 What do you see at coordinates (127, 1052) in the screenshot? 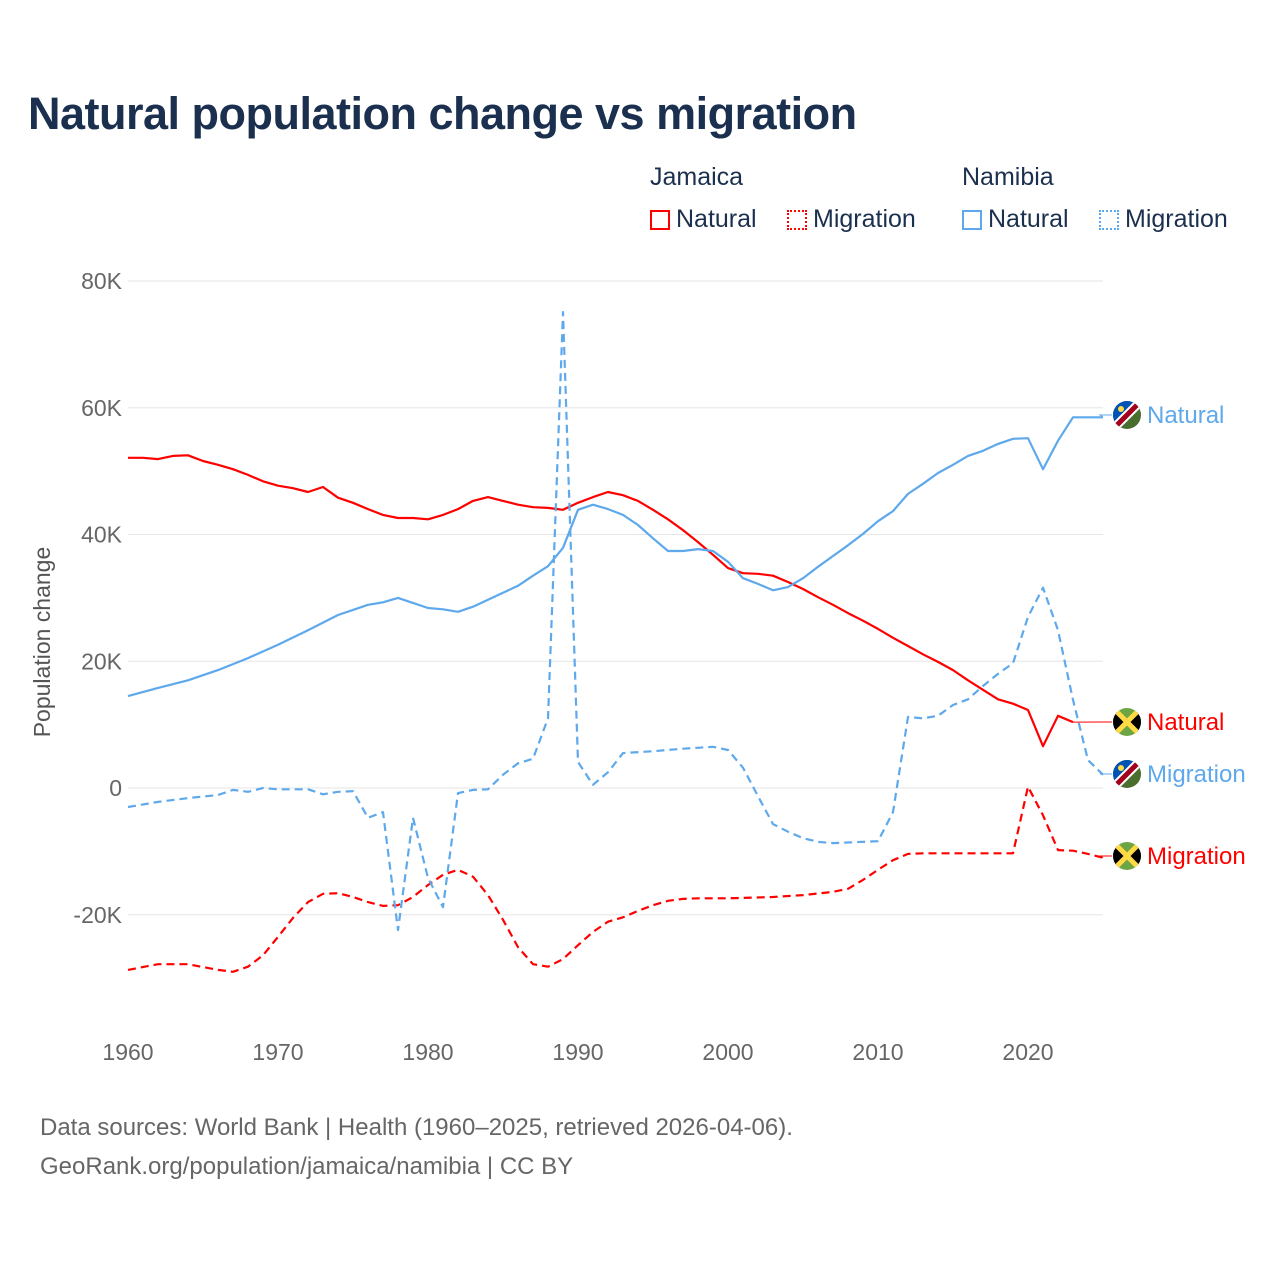
I see `x-tick-label: 1960` at bounding box center [127, 1052].